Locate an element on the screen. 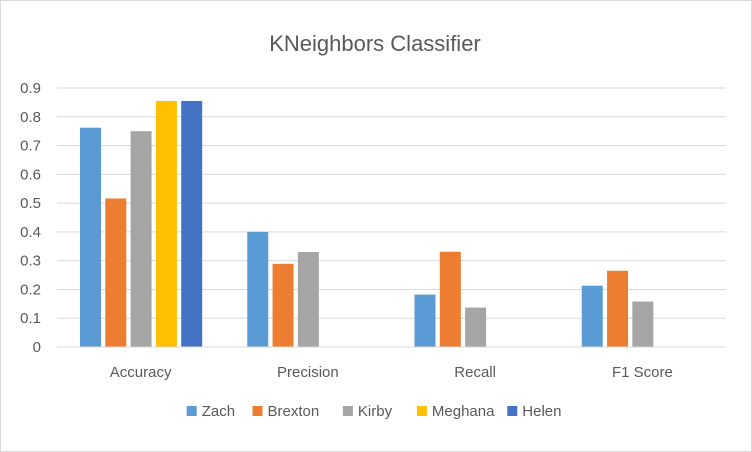  bar-brexton-recall is located at coordinates (450, 299).